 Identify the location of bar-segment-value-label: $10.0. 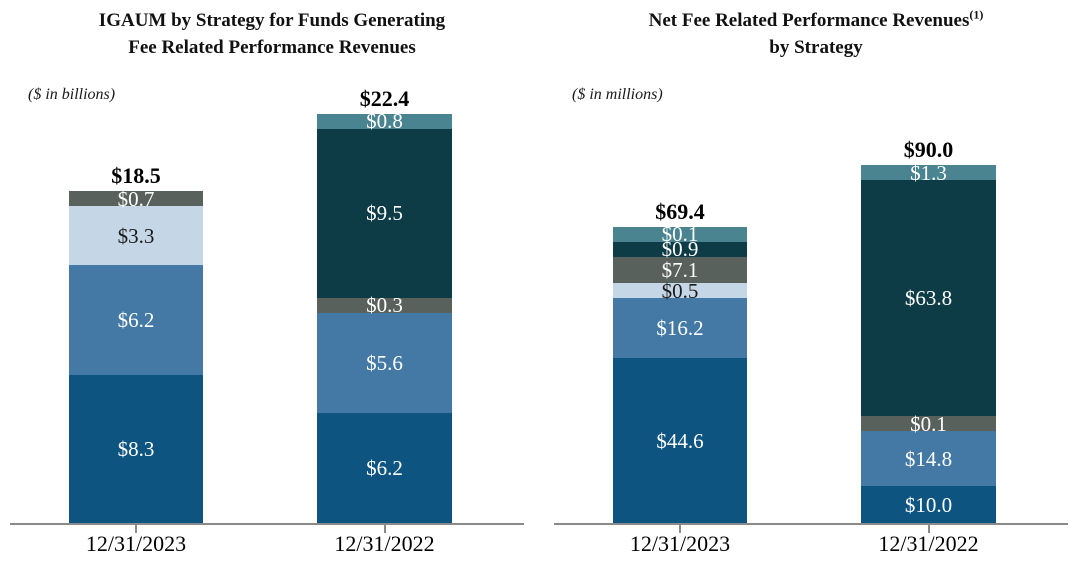
(928, 504).